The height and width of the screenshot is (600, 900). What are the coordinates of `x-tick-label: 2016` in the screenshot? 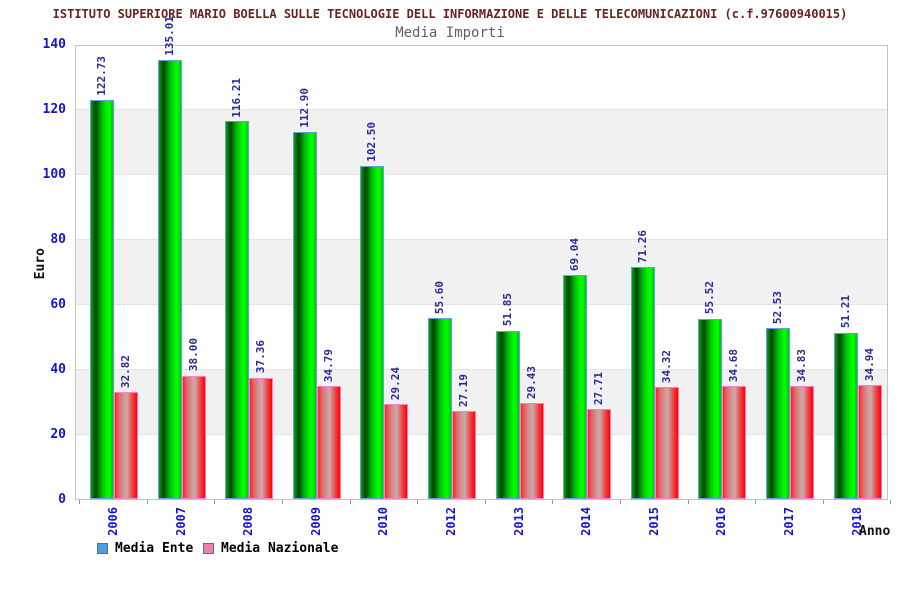 It's located at (721, 521).